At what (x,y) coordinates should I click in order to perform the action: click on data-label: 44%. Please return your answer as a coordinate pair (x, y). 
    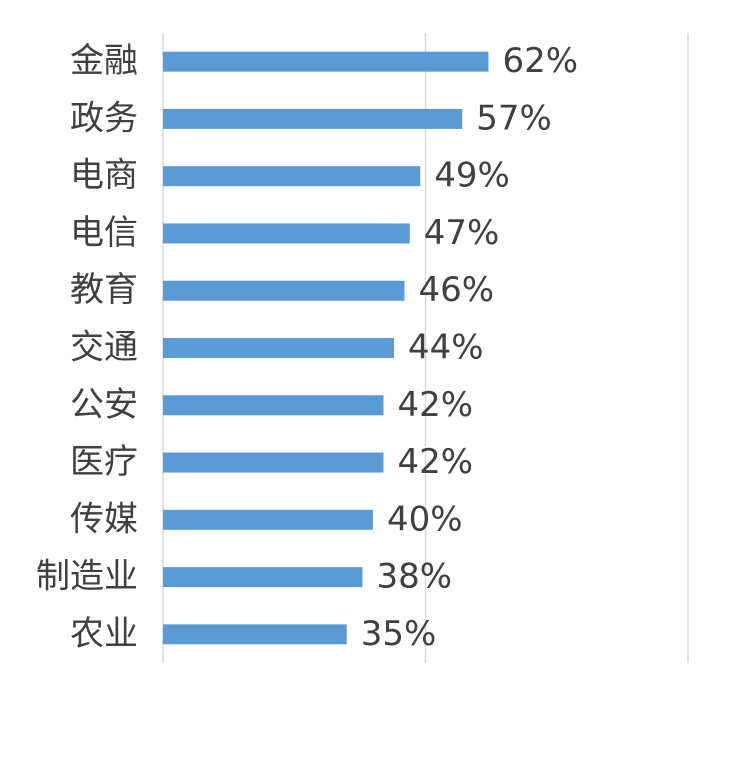
    Looking at the image, I should click on (446, 348).